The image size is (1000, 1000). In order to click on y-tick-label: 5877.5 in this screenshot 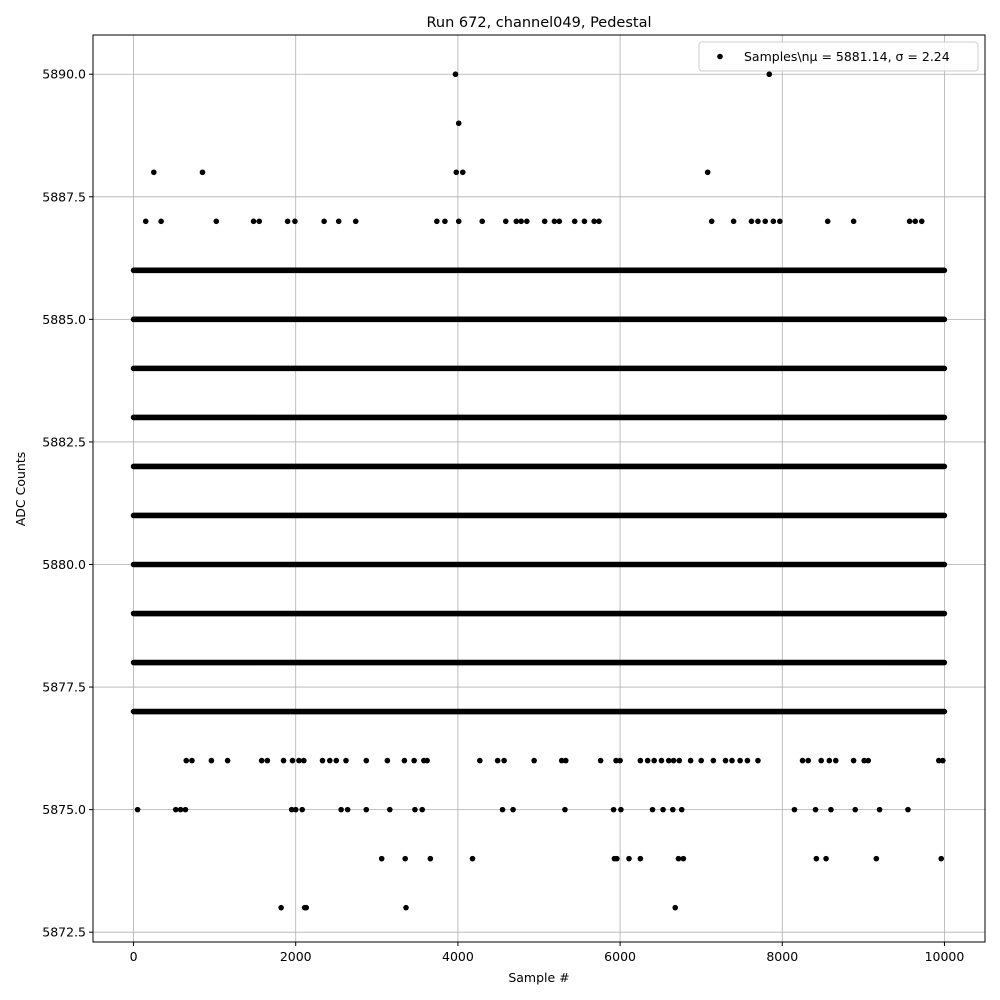, I will do `click(64, 687)`.